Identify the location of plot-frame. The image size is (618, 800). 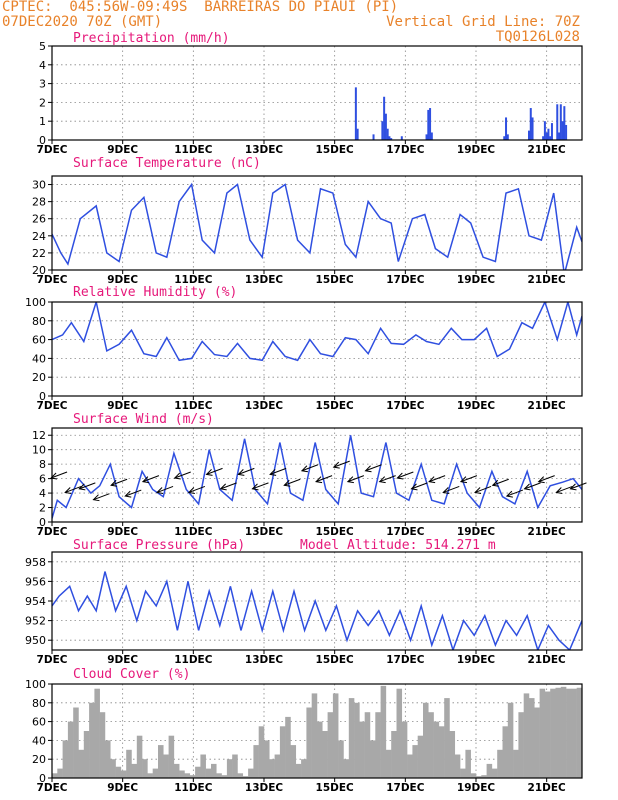
(317, 731).